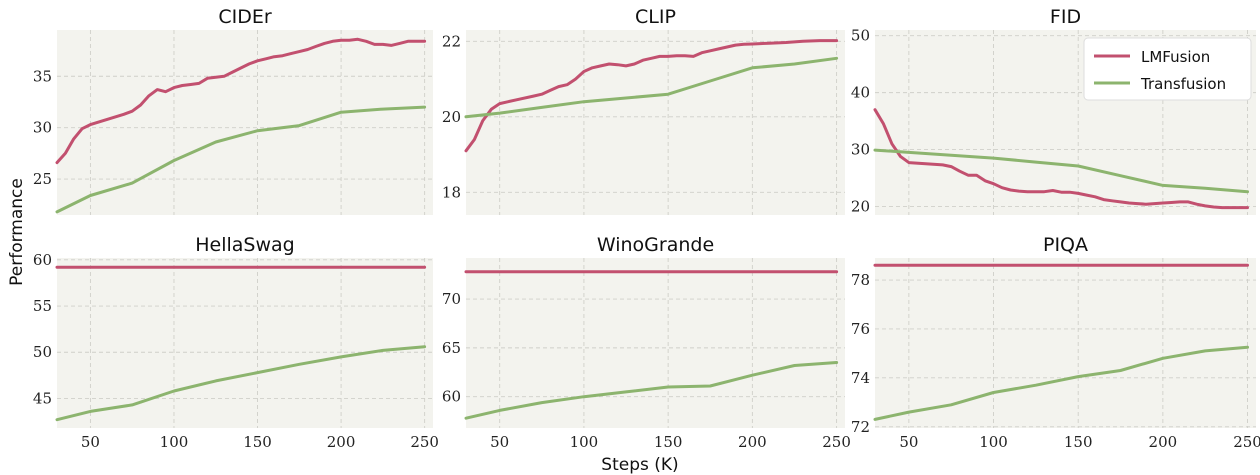 This screenshot has height=475, width=1260. Describe the element at coordinates (244, 245) in the screenshot. I see `panel-title-hellaswag: HellaSwag` at that location.